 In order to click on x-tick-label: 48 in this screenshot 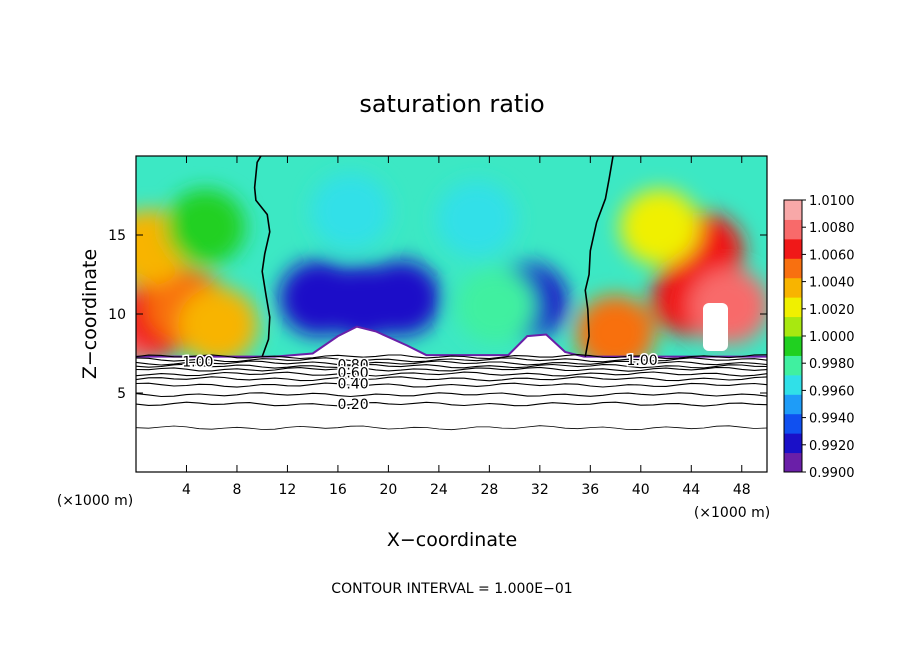, I will do `click(742, 490)`.